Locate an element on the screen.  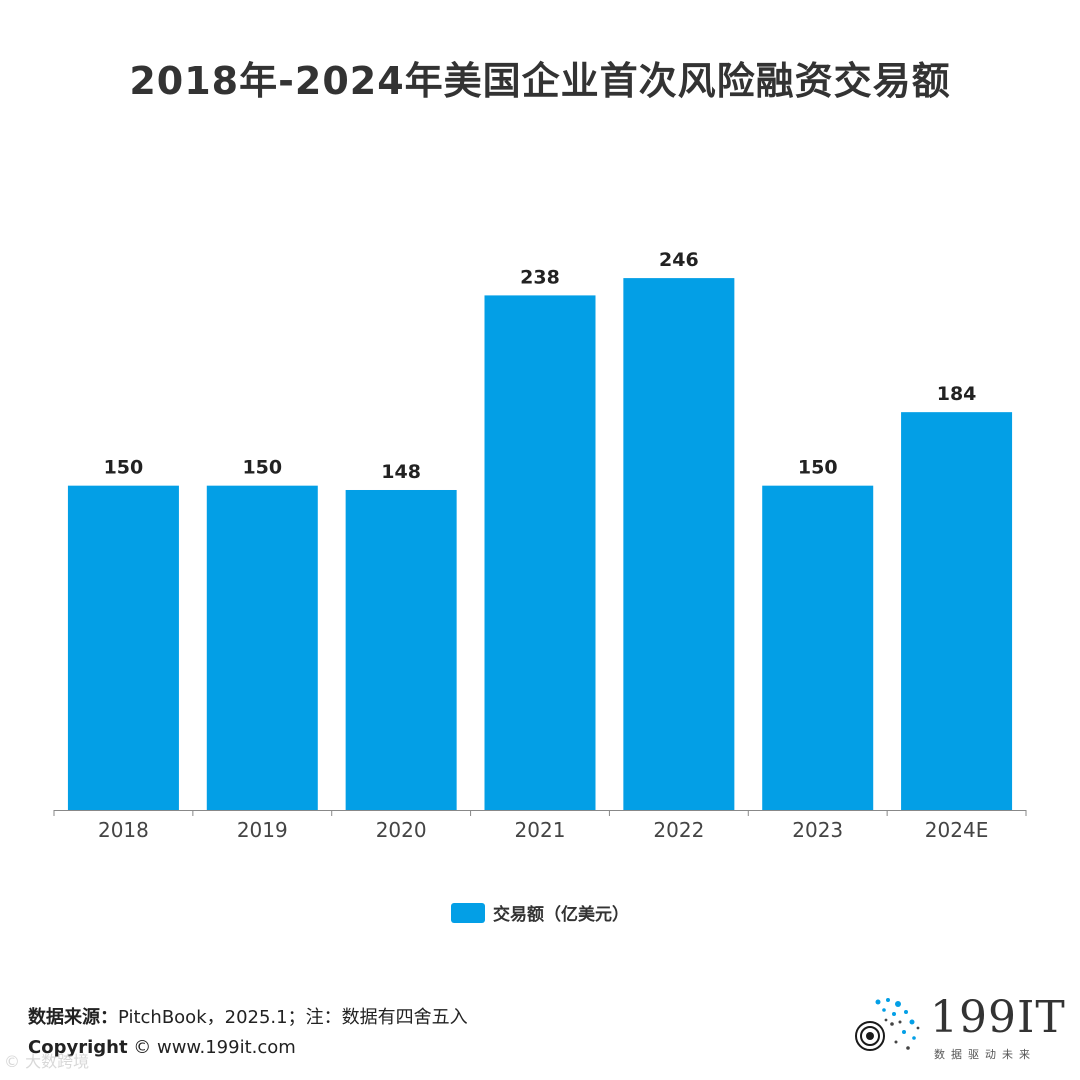
x-tick-label-2020: 2020 is located at coordinates (401, 830).